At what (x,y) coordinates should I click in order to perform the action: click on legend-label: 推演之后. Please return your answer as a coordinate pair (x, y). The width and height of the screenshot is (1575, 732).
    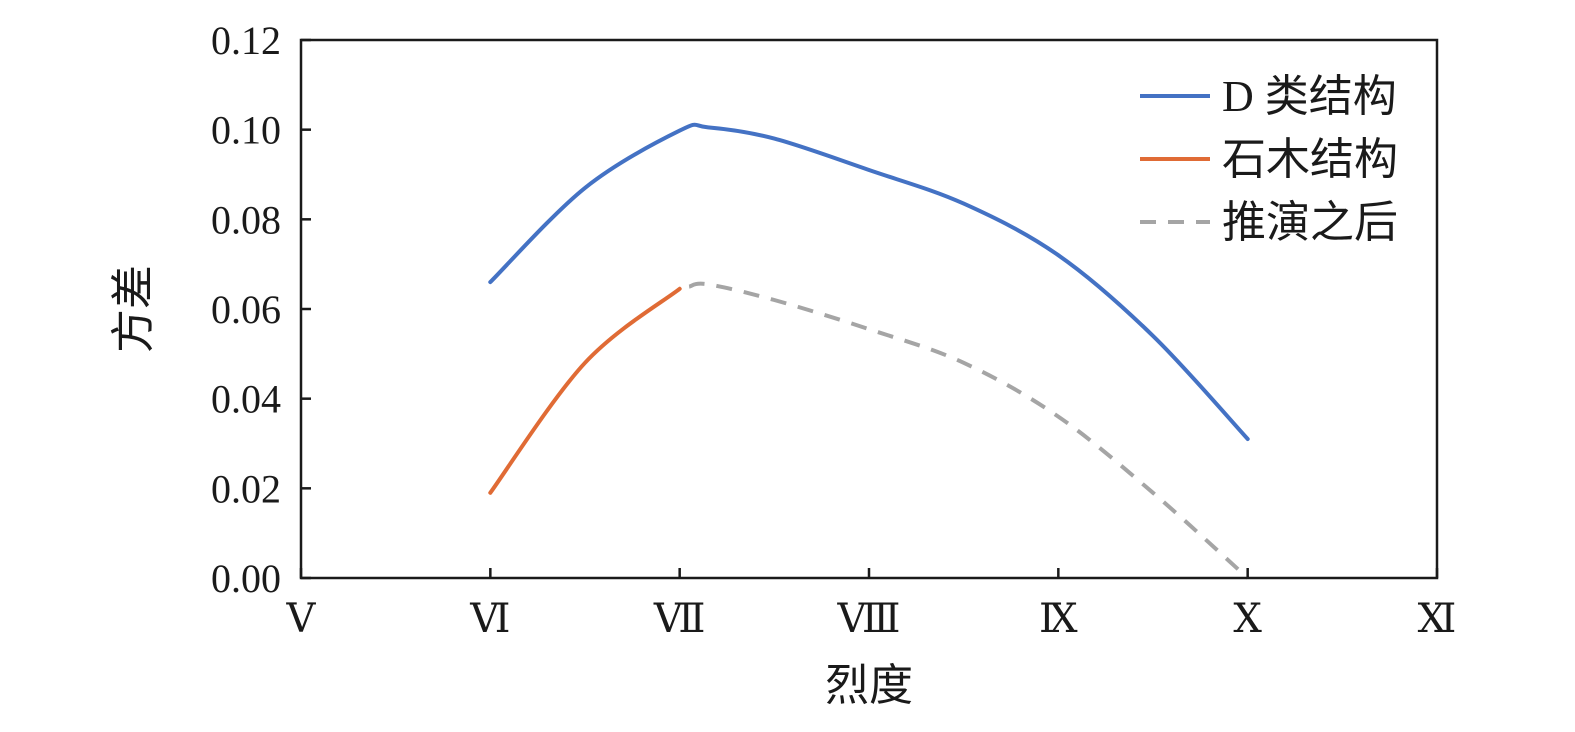
    Looking at the image, I should click on (1310, 222).